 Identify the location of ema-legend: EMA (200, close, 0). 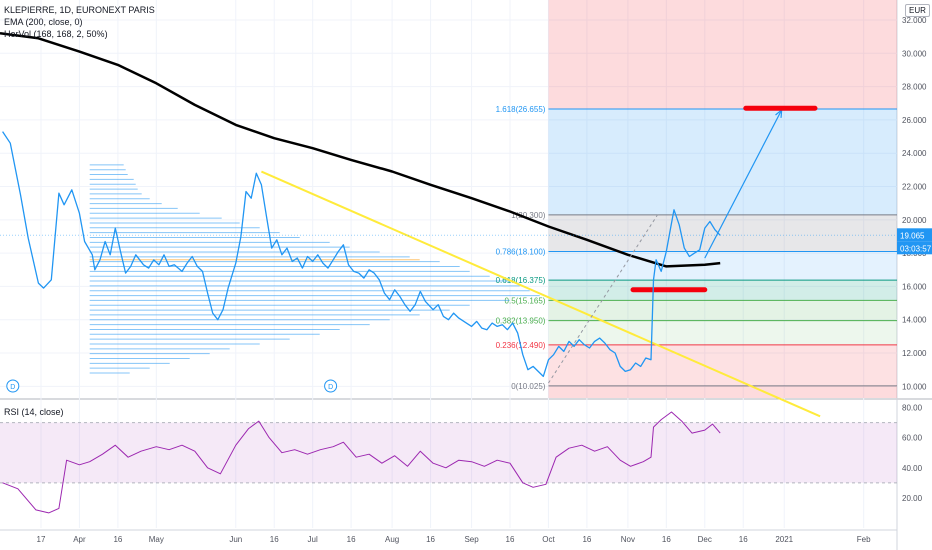
(43, 22).